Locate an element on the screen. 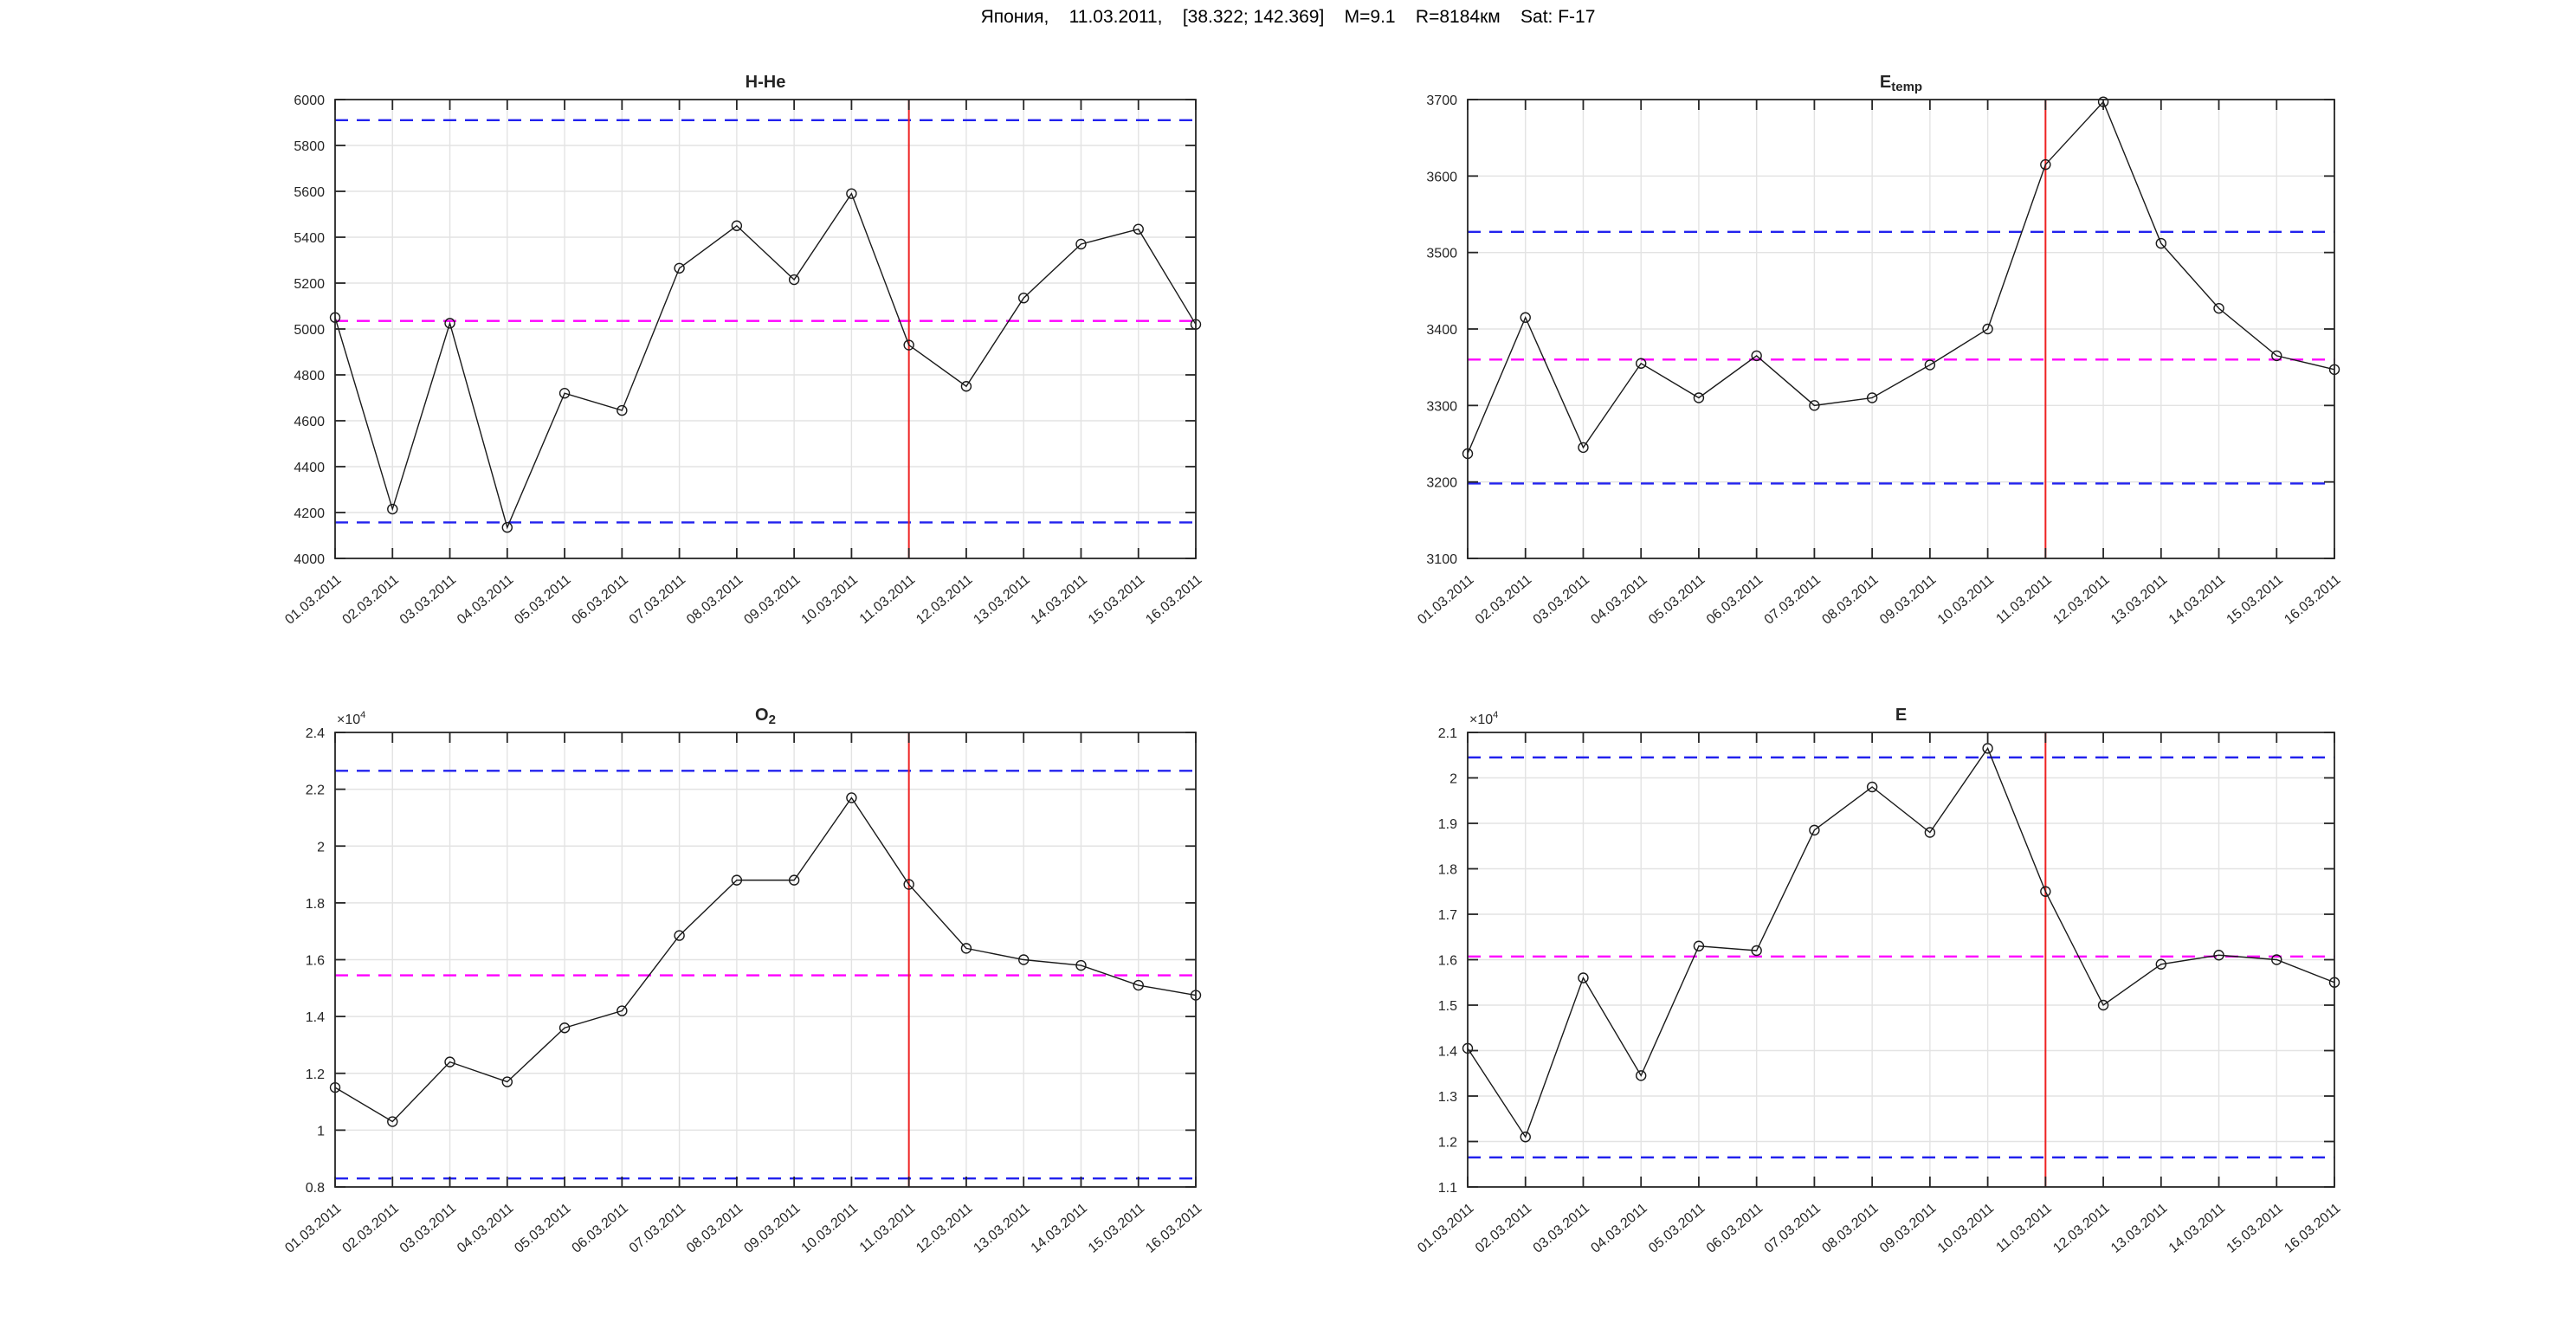 The width and height of the screenshot is (2576, 1335). y-tick-label: 1.5 is located at coordinates (1448, 1007).